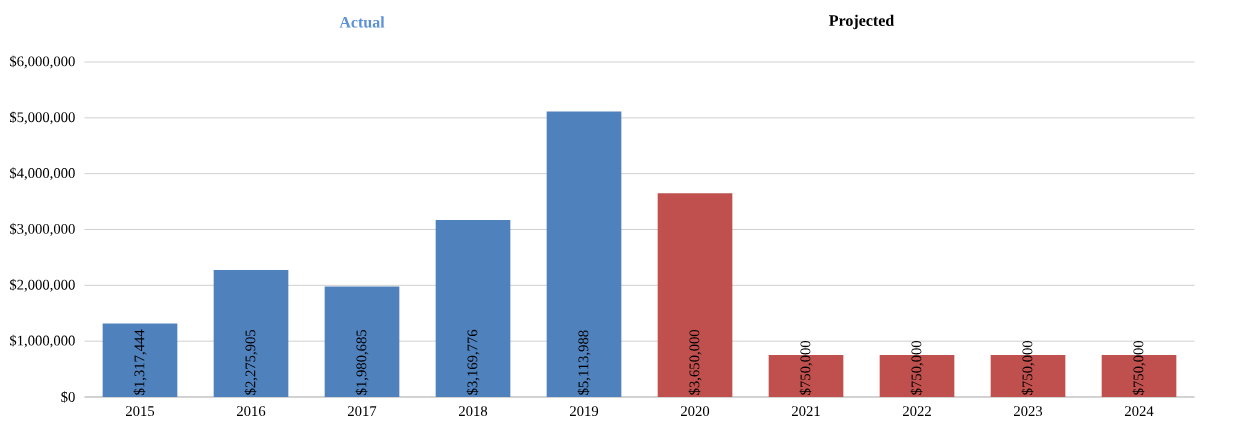 This screenshot has height=439, width=1252. I want to click on data-label: $5,113,988, so click(584, 362).